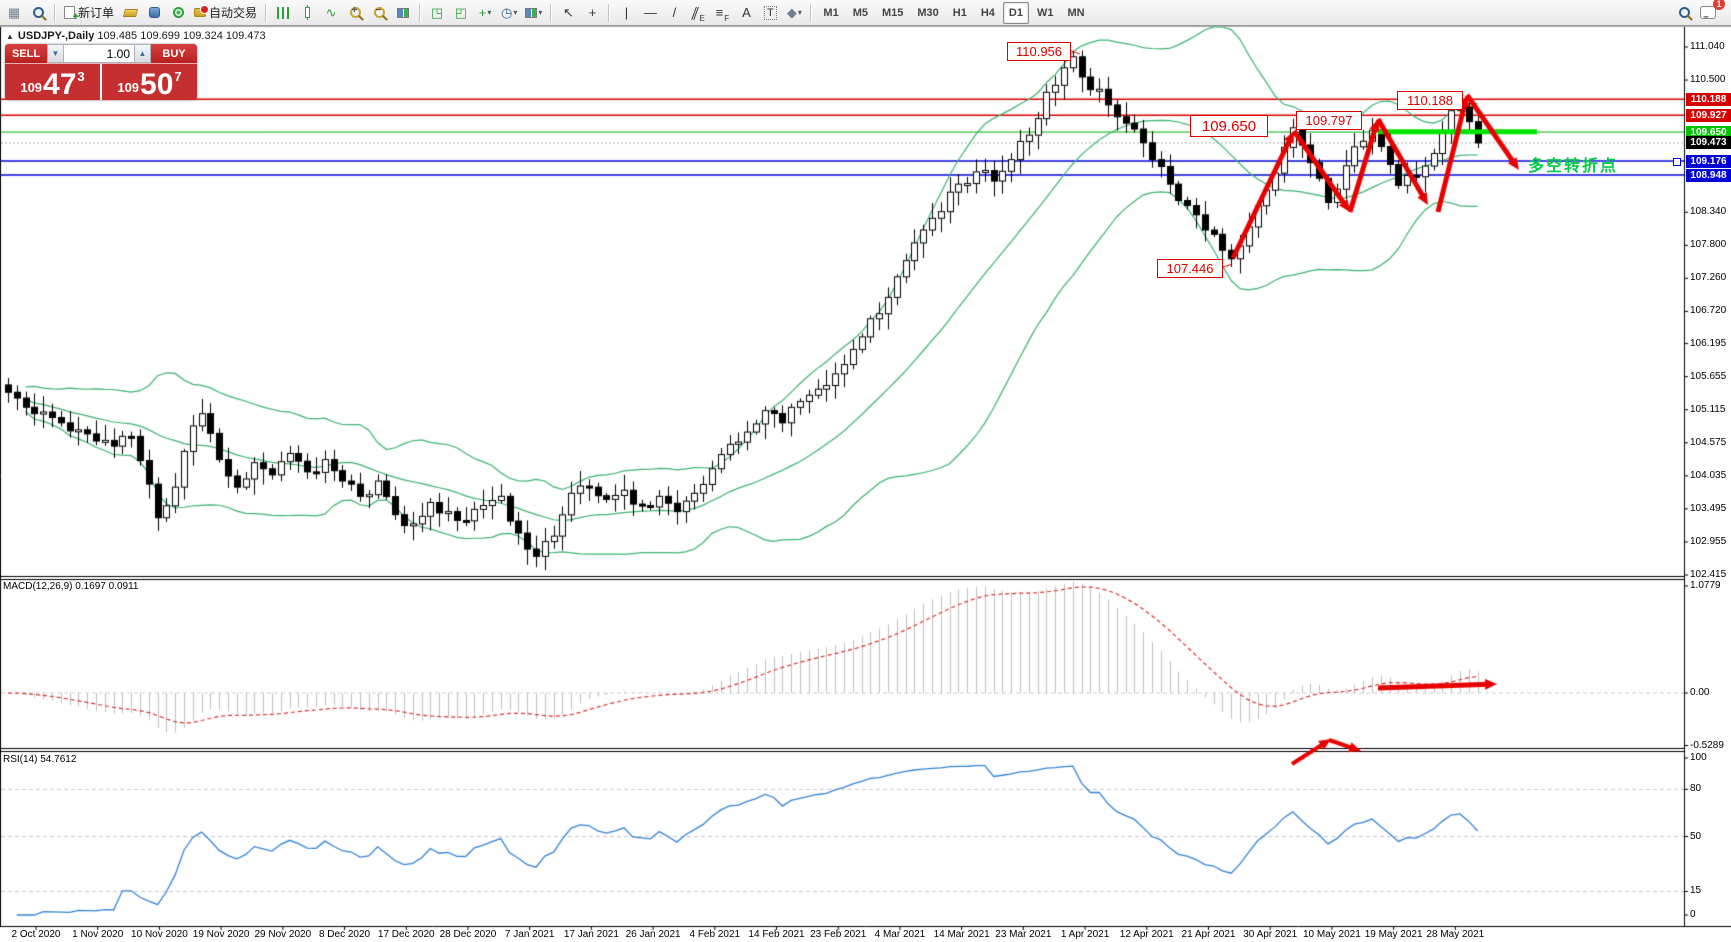 This screenshot has width=1731, height=942. I want to click on data-window-button, so click(154, 13).